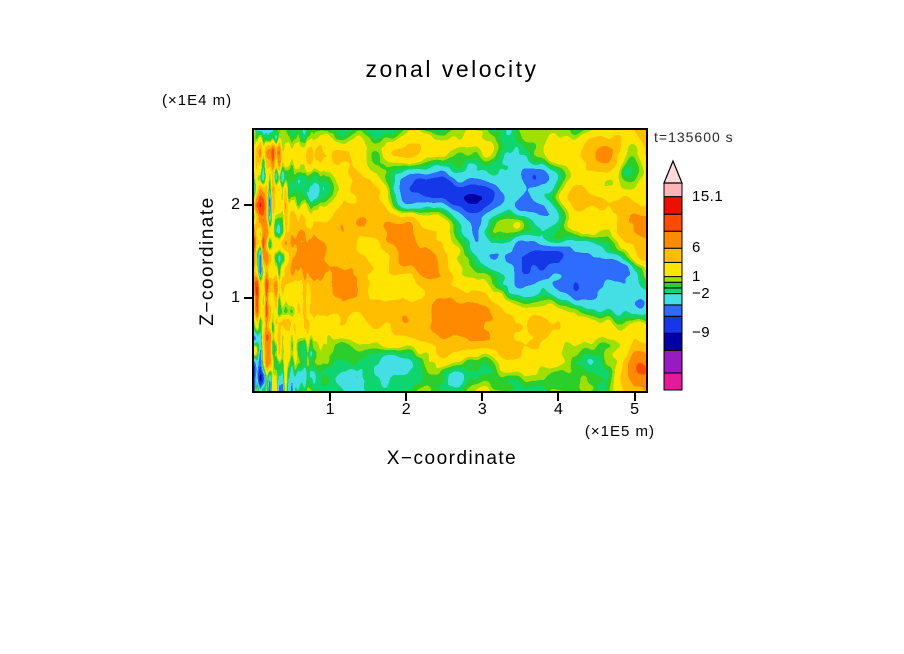 This screenshot has height=654, width=904. What do you see at coordinates (197, 100) in the screenshot?
I see `y-axis-units: (×1E4 m)` at bounding box center [197, 100].